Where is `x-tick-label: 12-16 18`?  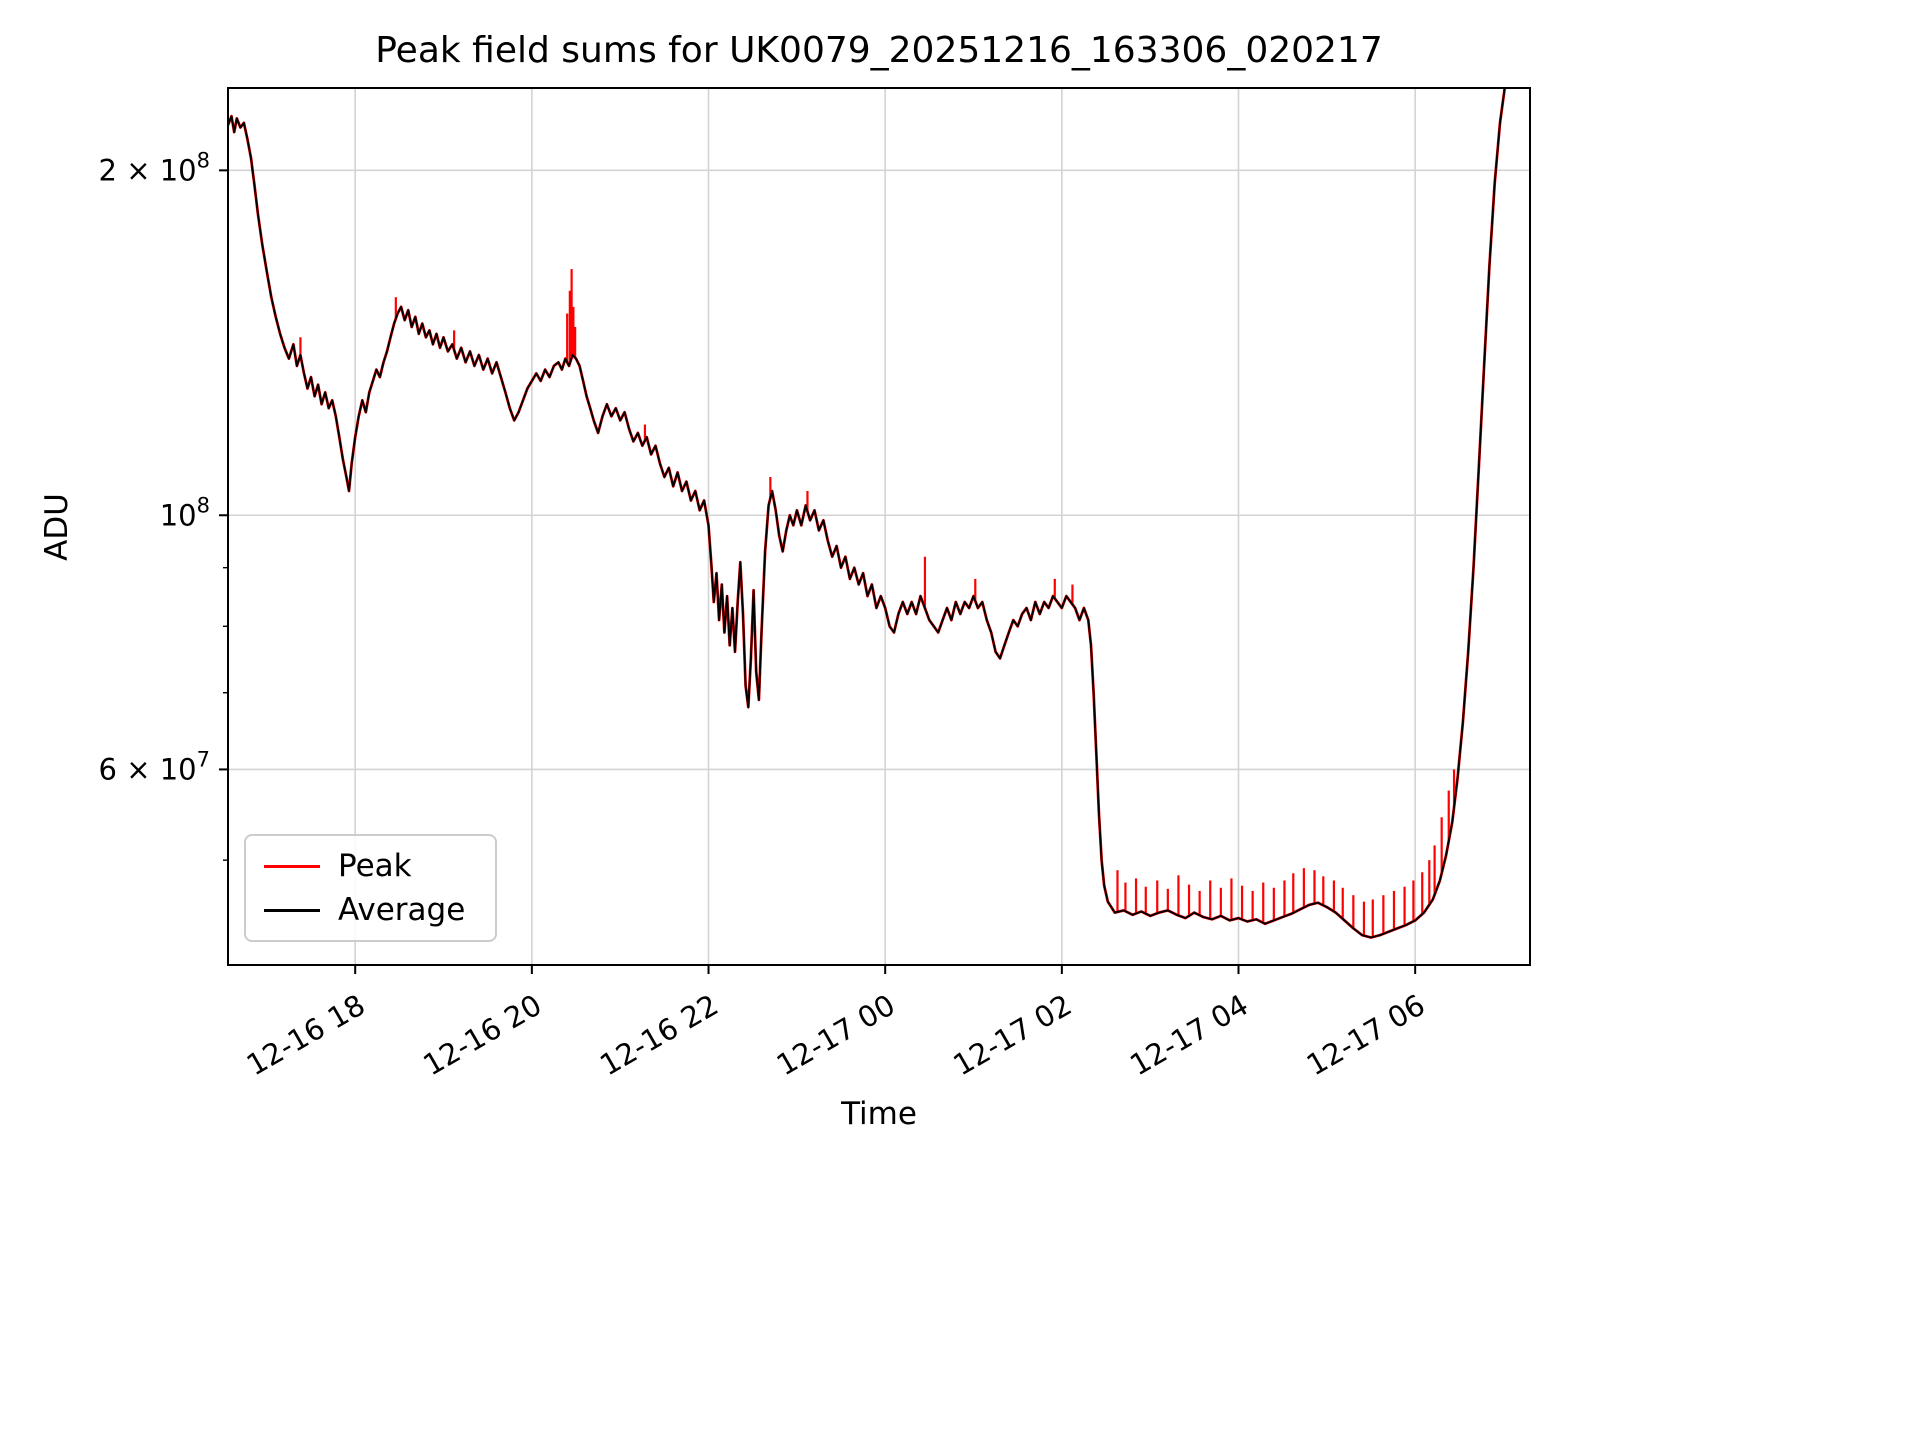 x-tick-label: 12-16 18 is located at coordinates (306, 1035).